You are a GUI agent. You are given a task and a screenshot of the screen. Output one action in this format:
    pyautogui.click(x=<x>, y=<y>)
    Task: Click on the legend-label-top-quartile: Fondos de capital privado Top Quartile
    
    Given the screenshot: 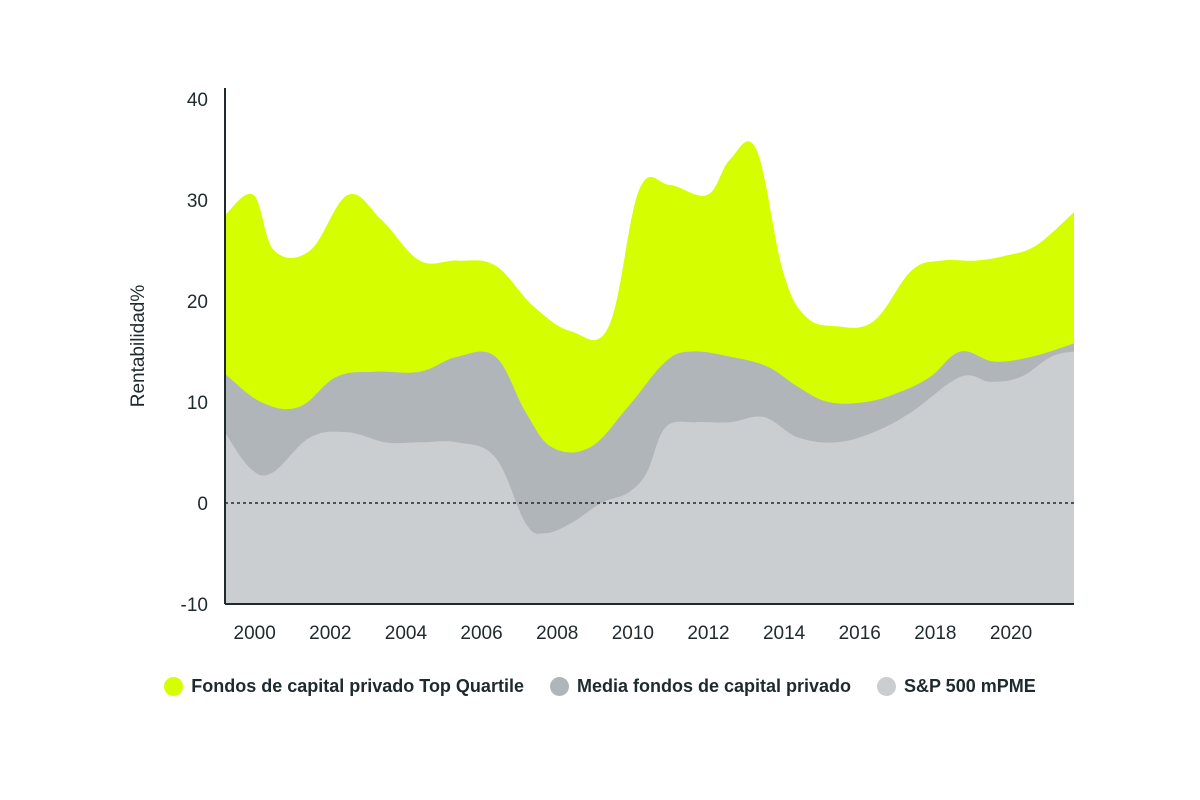 What is the action you would take?
    pyautogui.click(x=357, y=686)
    